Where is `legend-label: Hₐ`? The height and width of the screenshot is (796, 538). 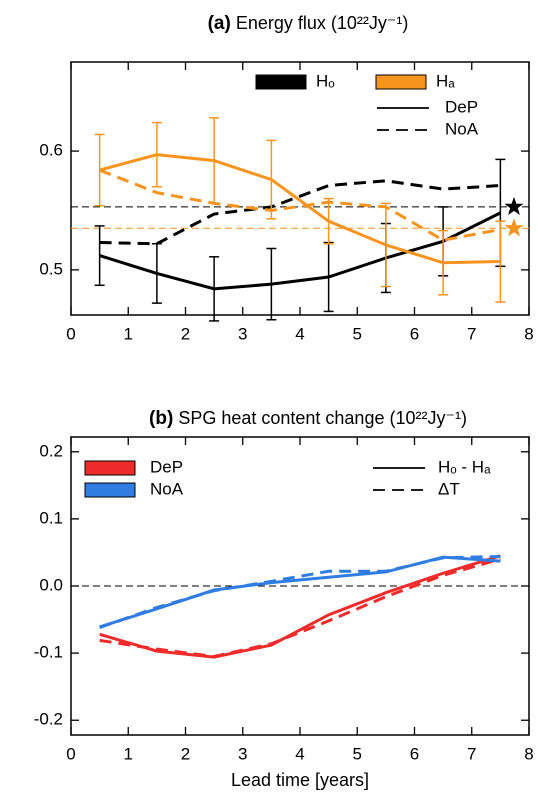
legend-label: Hₐ is located at coordinates (445, 80).